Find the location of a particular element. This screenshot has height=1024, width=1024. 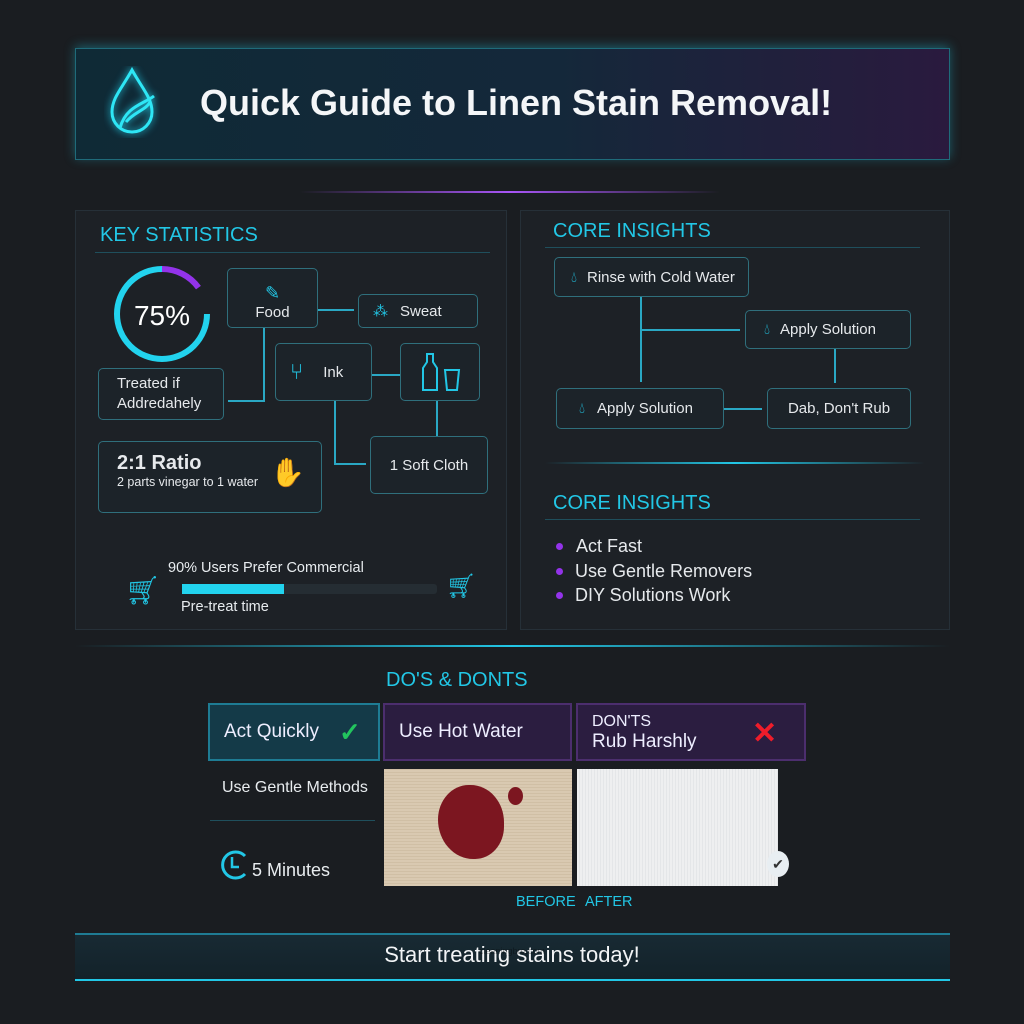

ratio-card: 2:1 Ratio 2 parts vinegar to 1 water is located at coordinates (210, 477).